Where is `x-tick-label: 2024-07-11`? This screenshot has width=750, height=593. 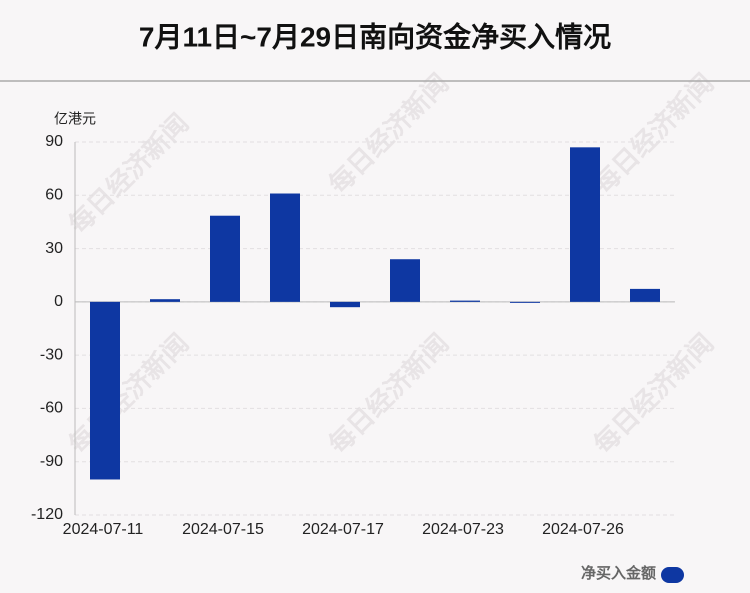
x-tick-label: 2024-07-11 is located at coordinates (103, 529).